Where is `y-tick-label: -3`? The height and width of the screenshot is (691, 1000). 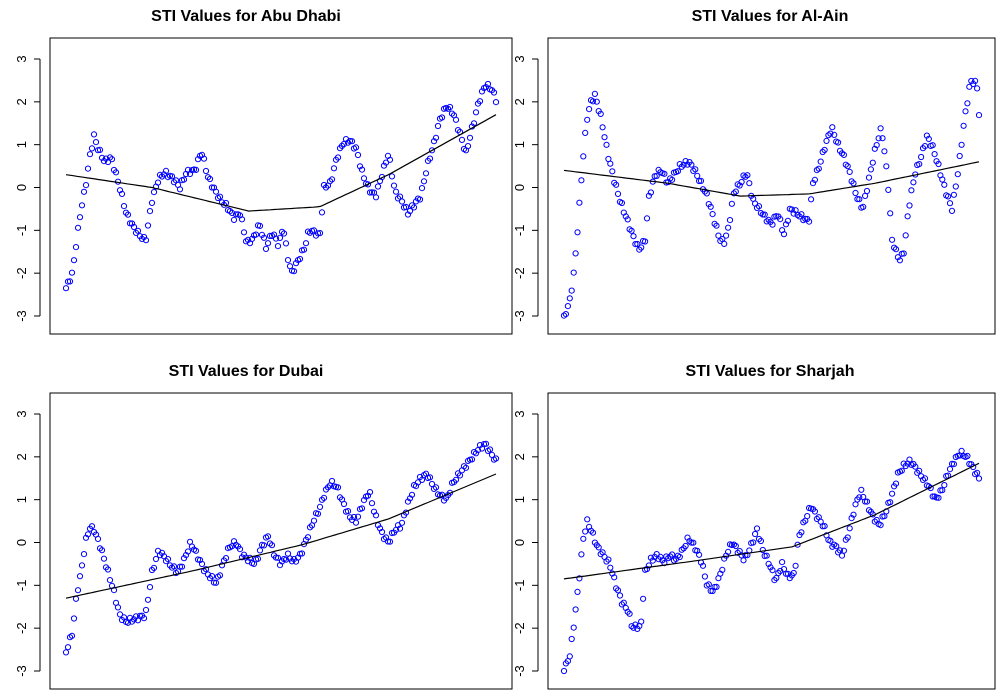 y-tick-label: -3 is located at coordinates (21, 316).